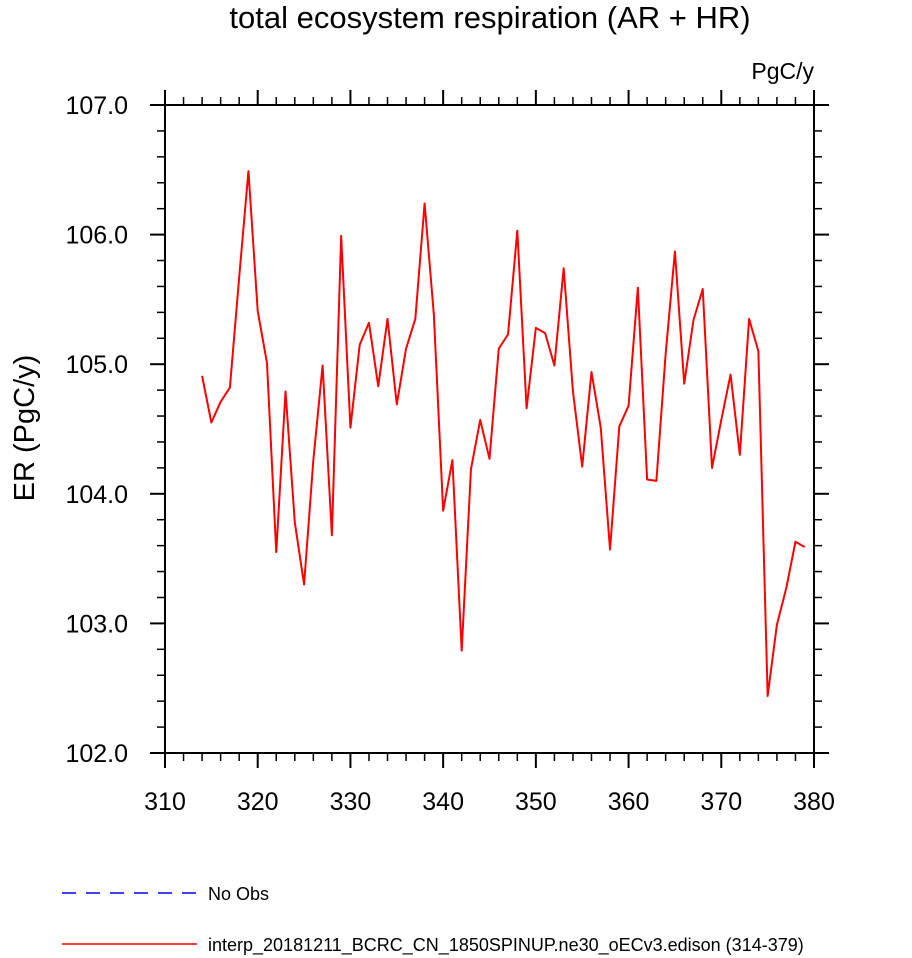 The width and height of the screenshot is (912, 958). I want to click on y-tick-label: 103.0, so click(96, 624).